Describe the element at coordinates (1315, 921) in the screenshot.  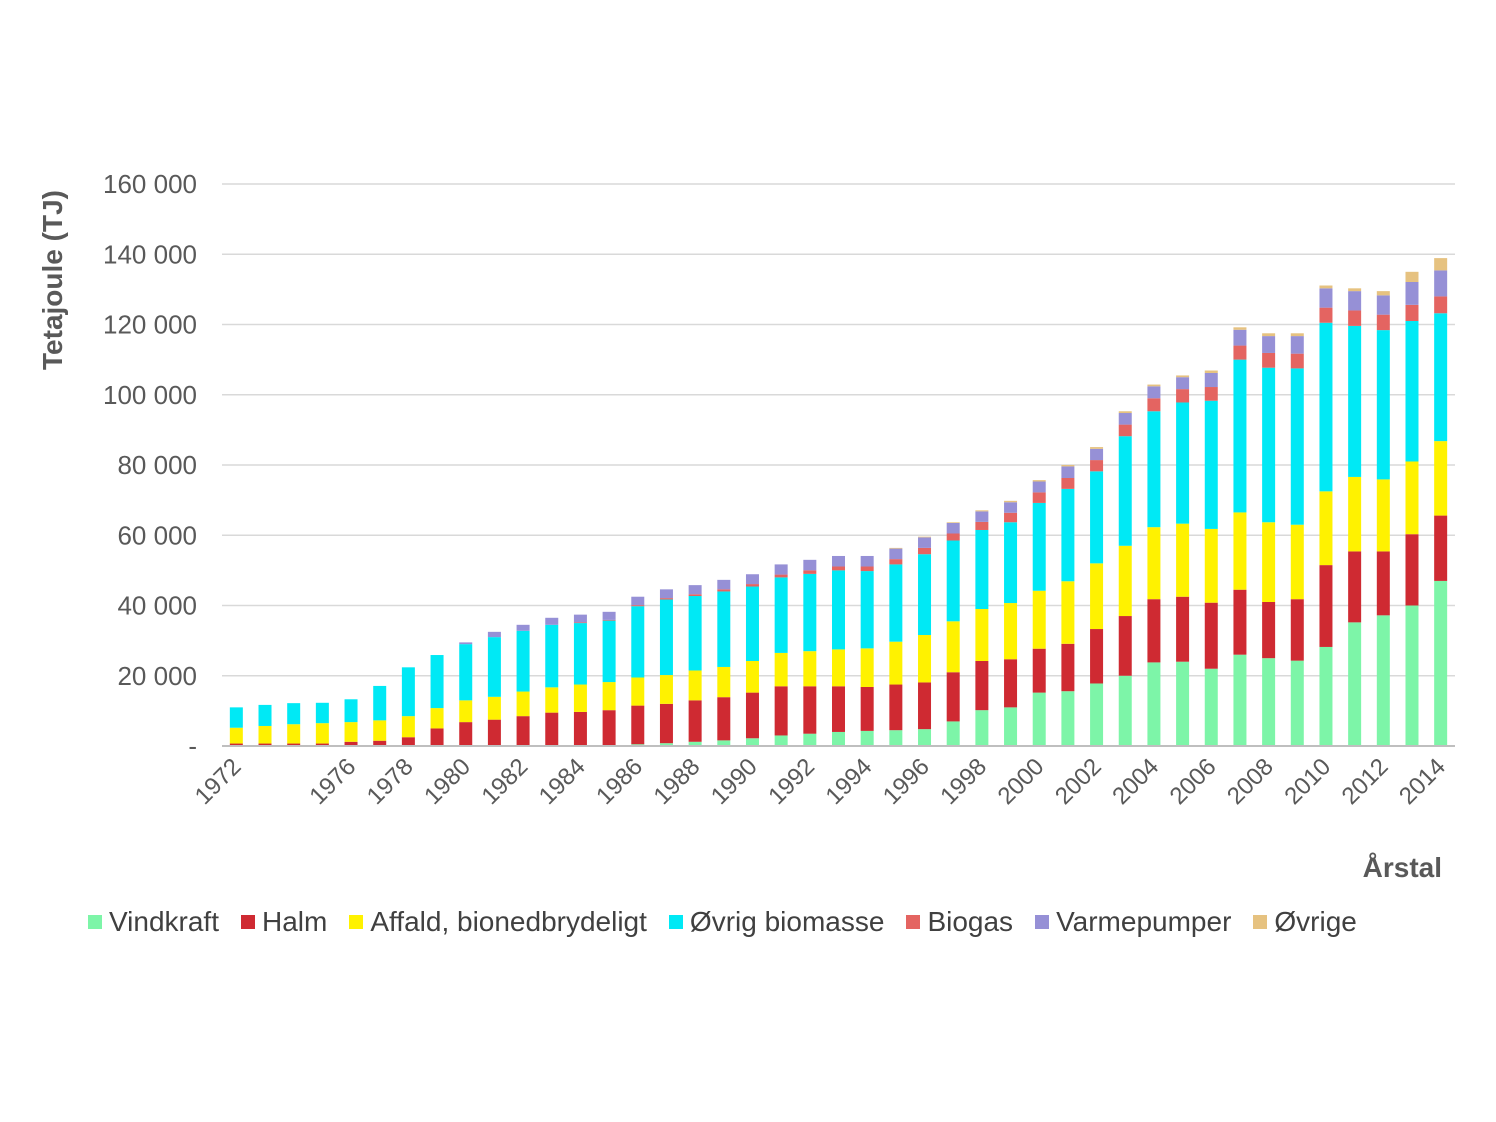
I see `legend-label: Øvrige` at that location.